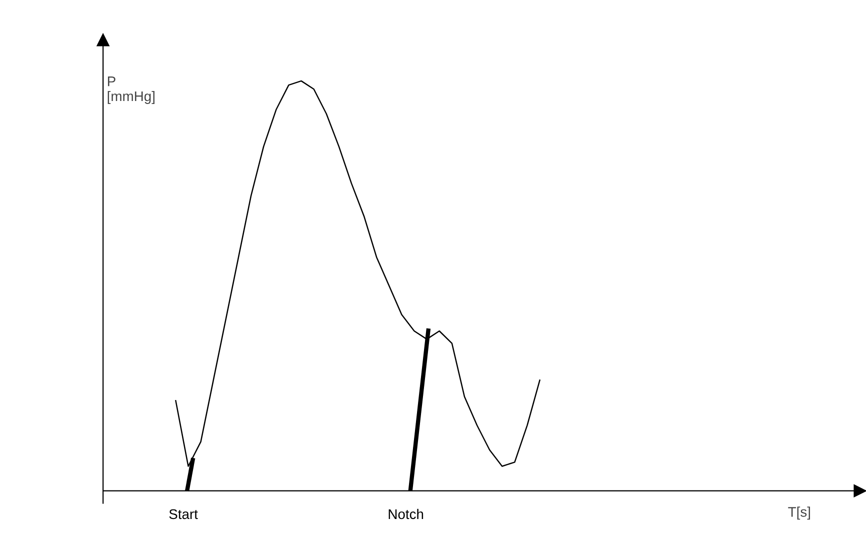 Image resolution: width=866 pixels, height=540 pixels. I want to click on text: T[s], so click(799, 513).